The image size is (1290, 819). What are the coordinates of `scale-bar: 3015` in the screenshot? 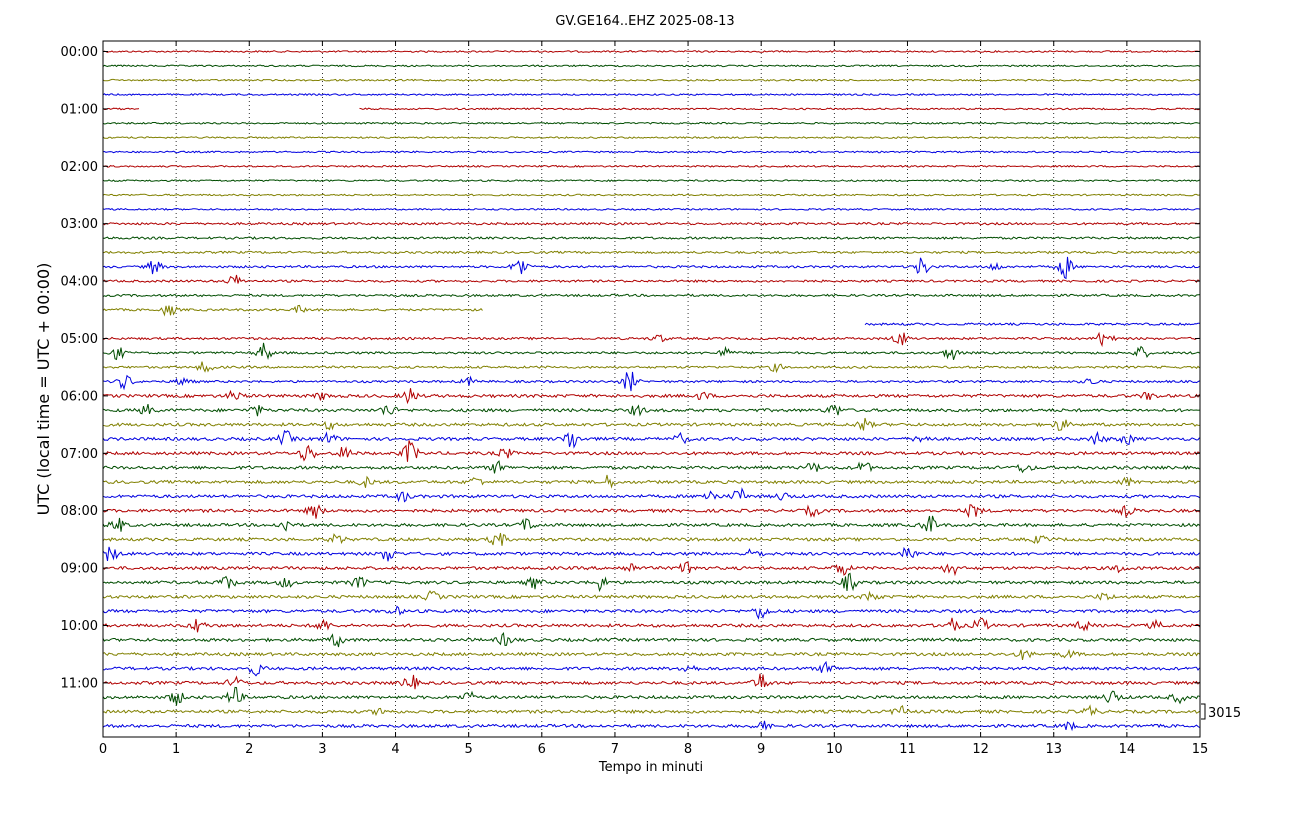 It's located at (1221, 712).